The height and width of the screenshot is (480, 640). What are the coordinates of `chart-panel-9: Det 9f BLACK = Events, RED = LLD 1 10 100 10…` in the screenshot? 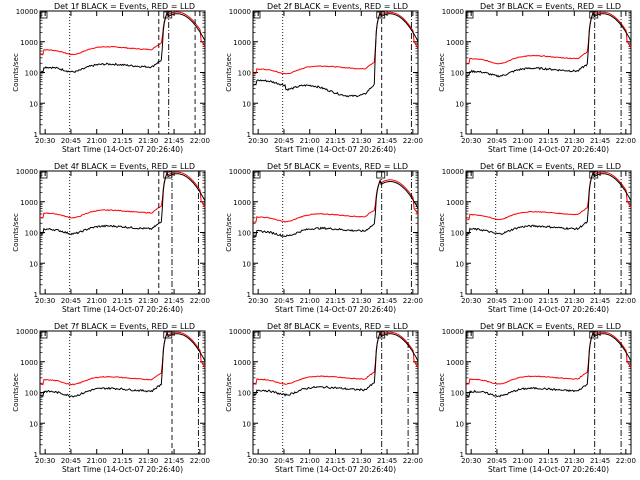 It's located at (537, 398).